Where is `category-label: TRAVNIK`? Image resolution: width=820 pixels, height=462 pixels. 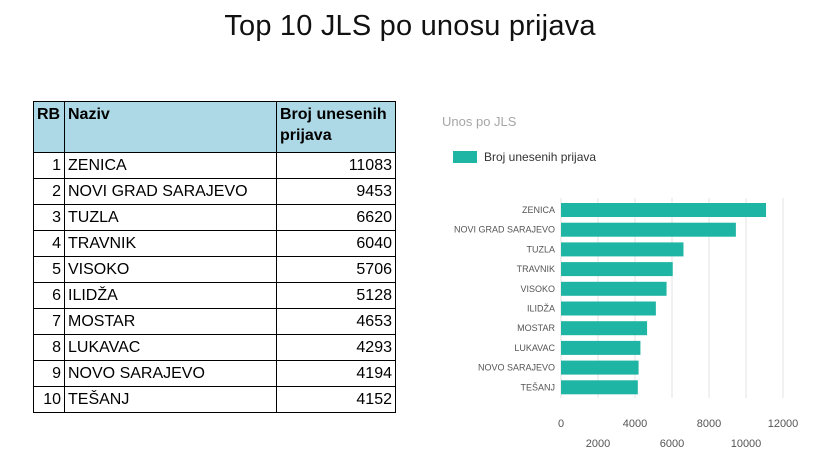 category-label: TRAVNIK is located at coordinates (536, 269).